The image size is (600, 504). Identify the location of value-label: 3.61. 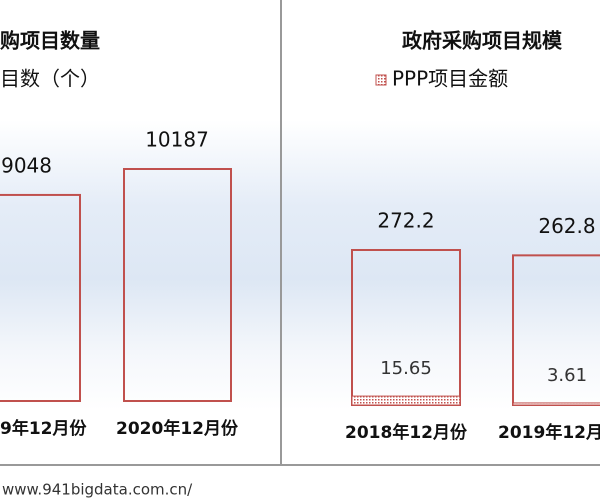
(567, 375).